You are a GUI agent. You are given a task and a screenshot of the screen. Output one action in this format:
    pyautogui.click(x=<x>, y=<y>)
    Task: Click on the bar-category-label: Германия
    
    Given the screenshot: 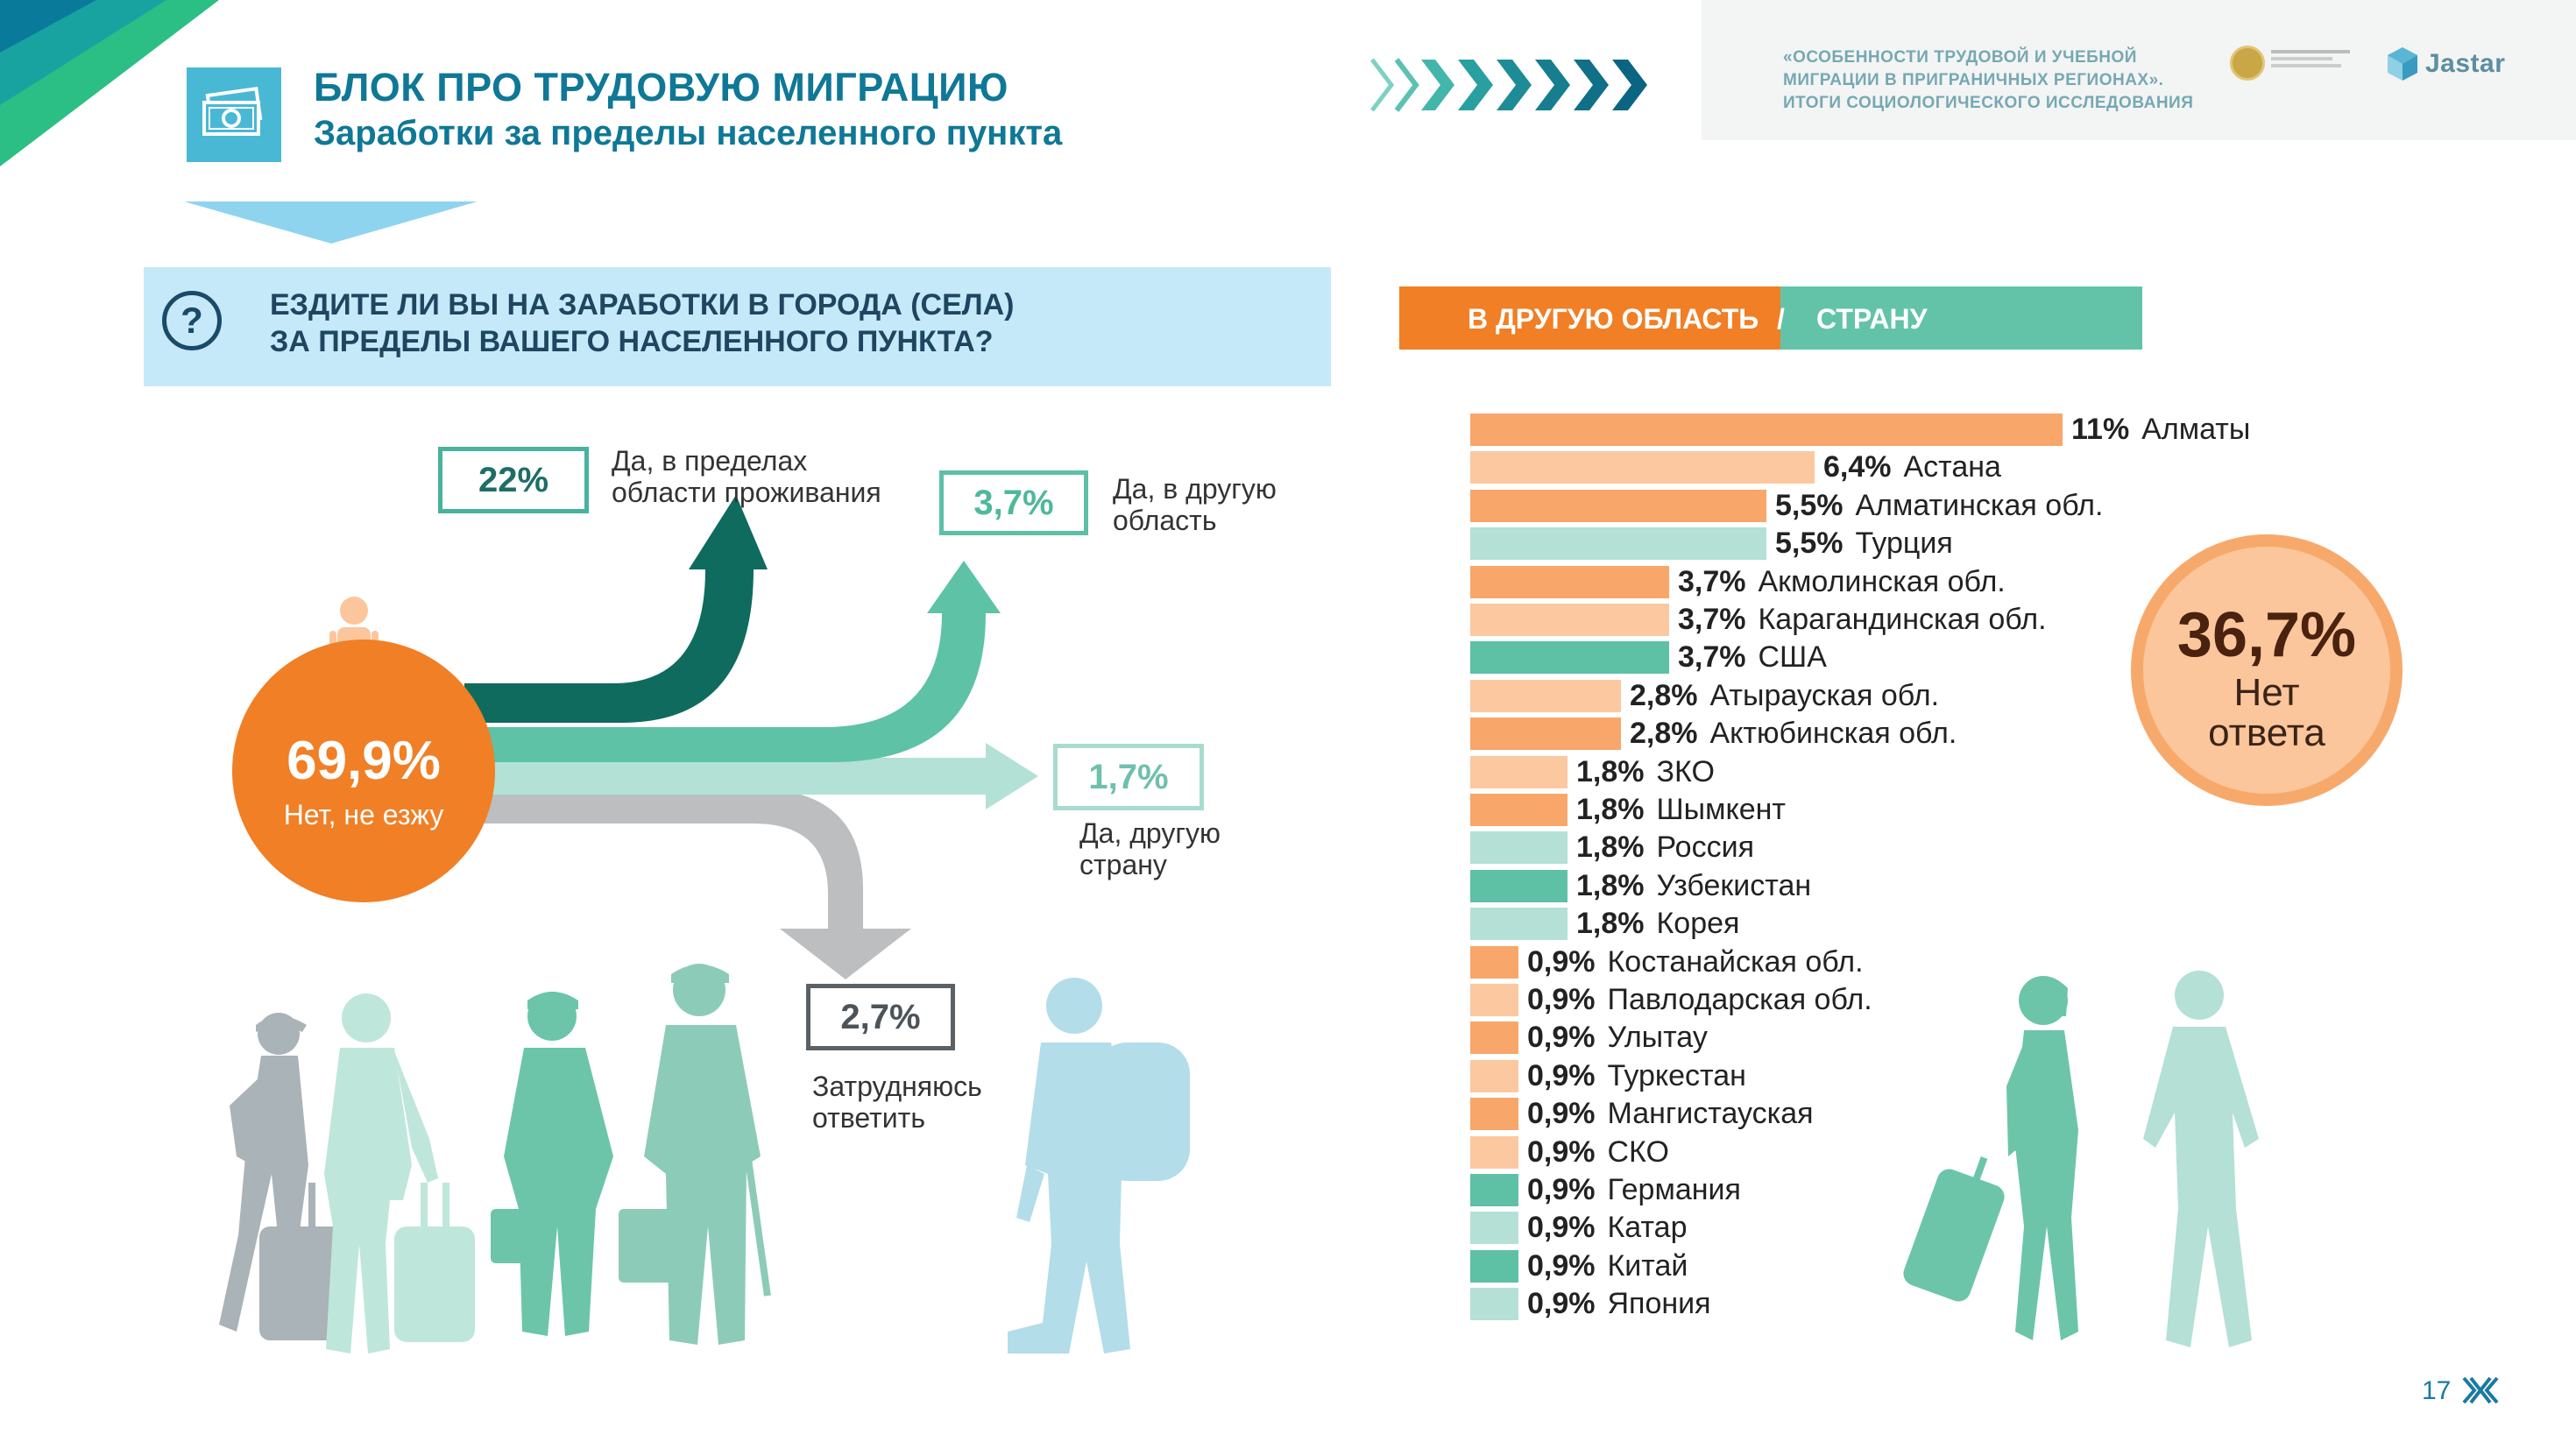 What is the action you would take?
    pyautogui.click(x=1674, y=1190)
    